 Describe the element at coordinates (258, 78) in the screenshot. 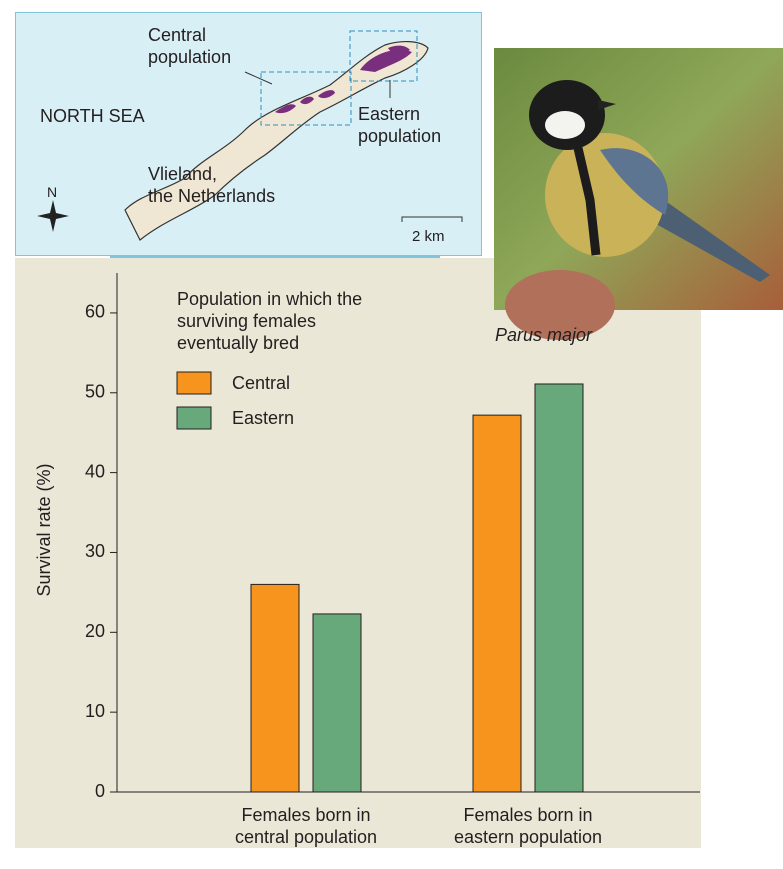

I see `leader` at that location.